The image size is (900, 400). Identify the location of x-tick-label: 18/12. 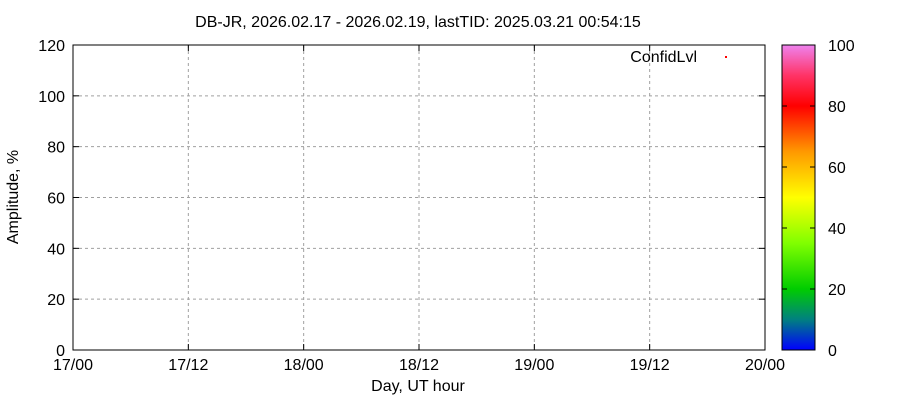
(419, 365).